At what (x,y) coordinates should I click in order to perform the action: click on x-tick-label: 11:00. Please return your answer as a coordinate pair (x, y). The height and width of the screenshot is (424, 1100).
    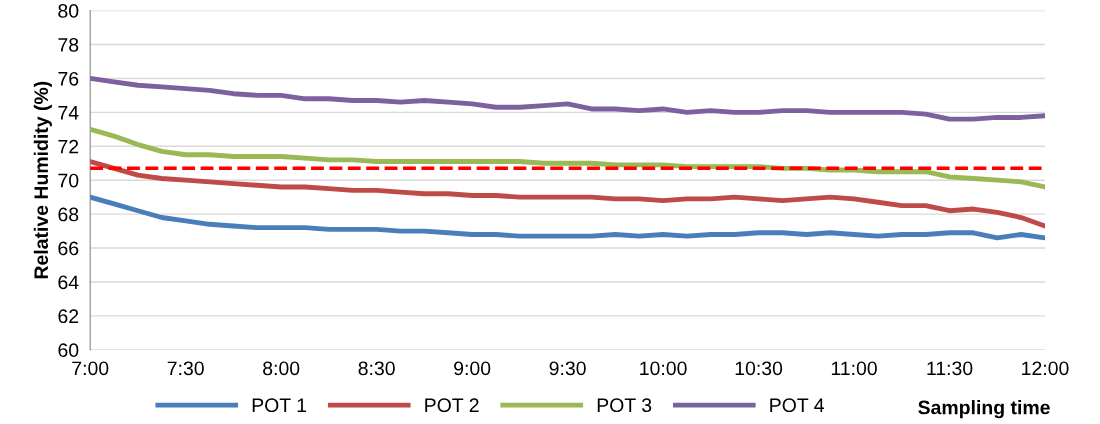
    Looking at the image, I should click on (854, 368).